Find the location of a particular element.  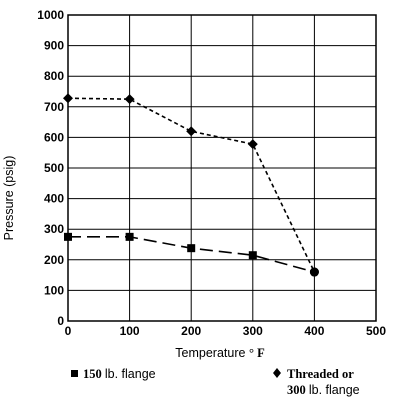

legend-300-value: 300 is located at coordinates (296, 390).